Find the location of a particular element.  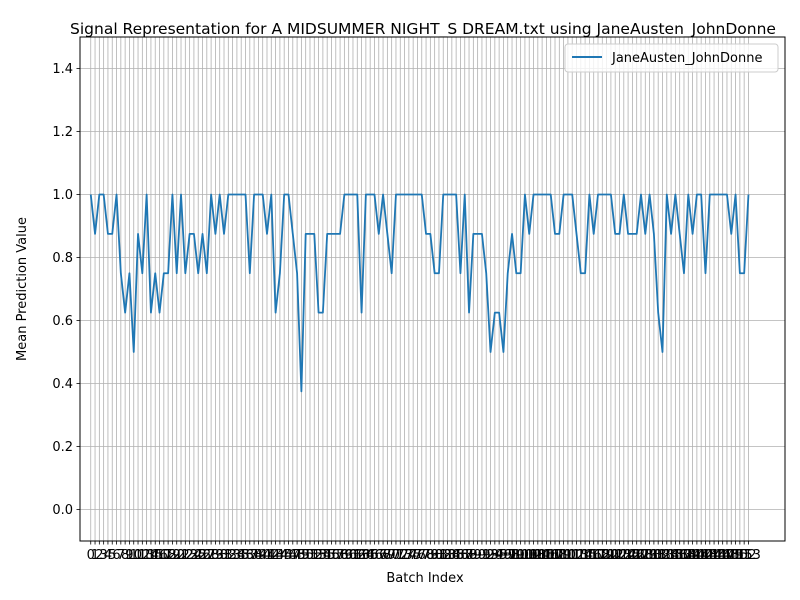

x-tick-label: 31 is located at coordinates (224, 555).